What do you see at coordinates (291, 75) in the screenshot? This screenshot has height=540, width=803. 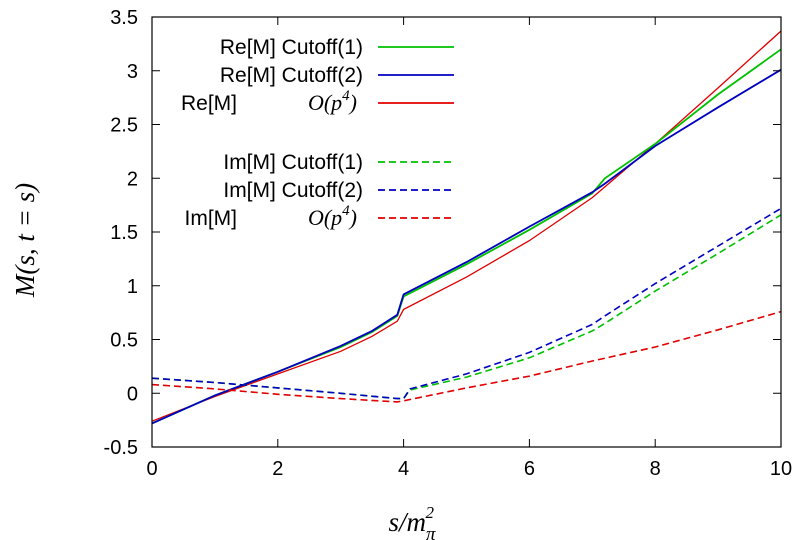 I see `legend-label: Re[M] Cutoff(2)` at bounding box center [291, 75].